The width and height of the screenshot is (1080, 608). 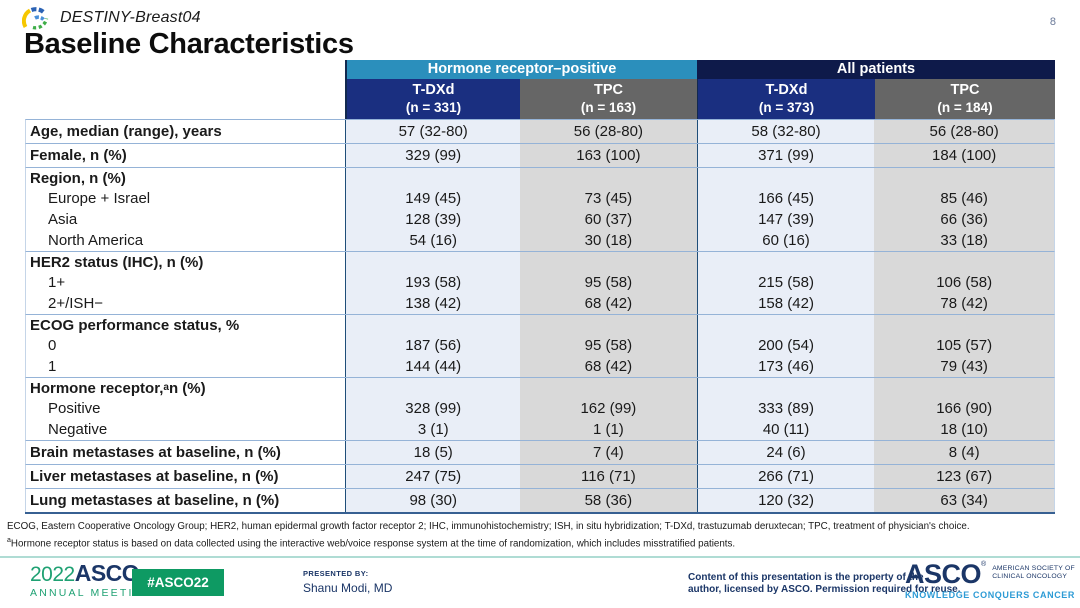 What do you see at coordinates (964, 131) in the screenshot?
I see `cell-value: 56 (28-80)` at bounding box center [964, 131].